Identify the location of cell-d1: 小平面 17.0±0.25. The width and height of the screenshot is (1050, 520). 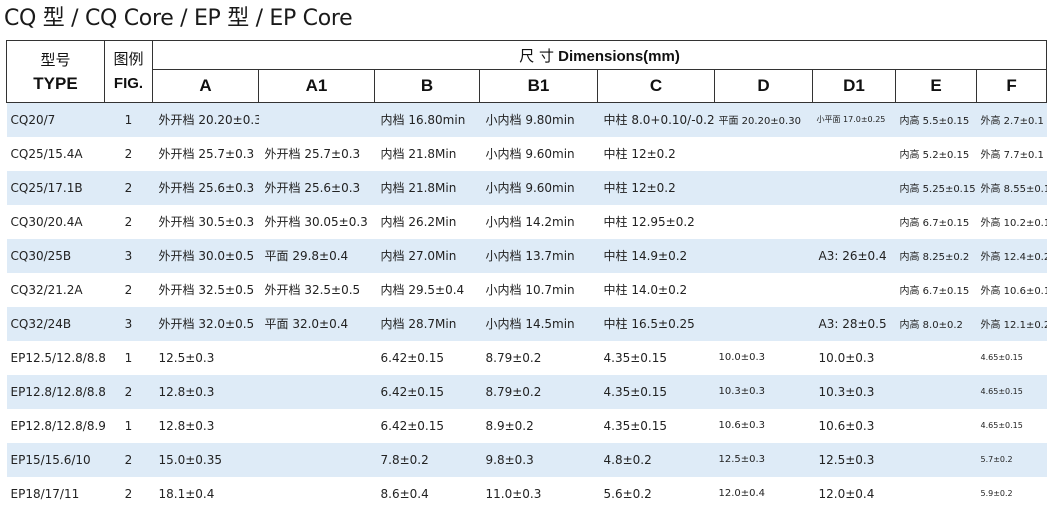
(851, 120).